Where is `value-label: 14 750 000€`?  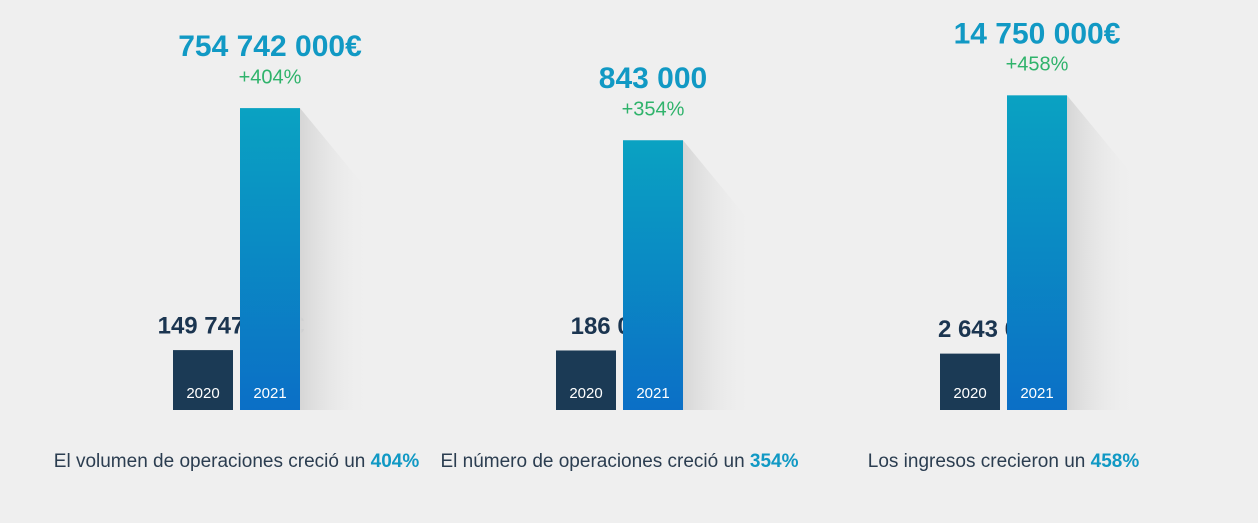
value-label: 14 750 000€ is located at coordinates (1037, 33).